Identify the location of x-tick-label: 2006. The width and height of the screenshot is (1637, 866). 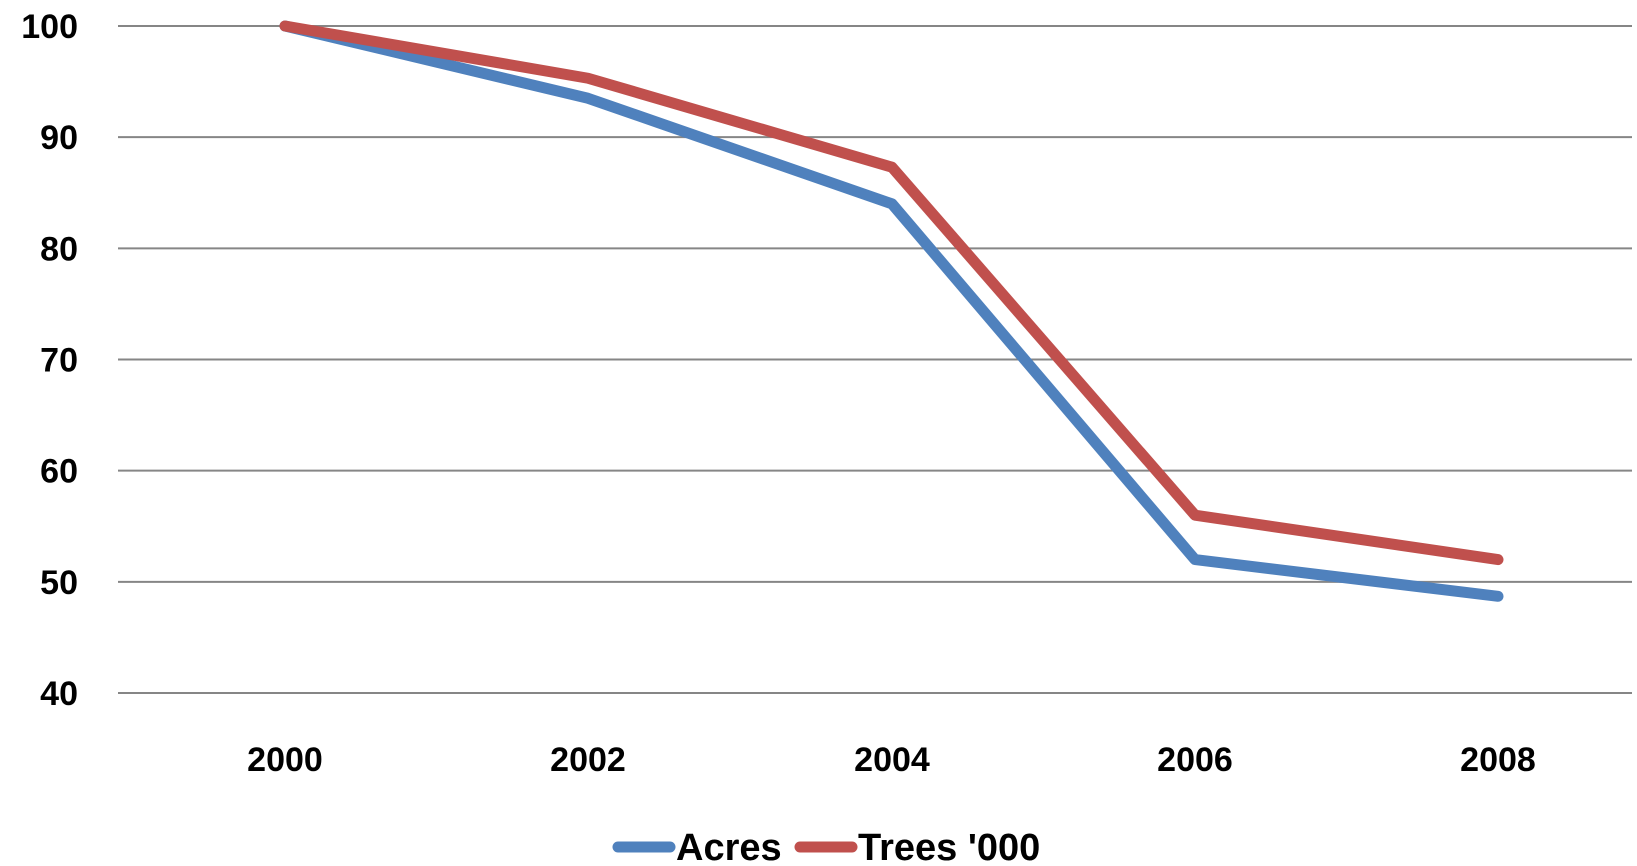
(1195, 760).